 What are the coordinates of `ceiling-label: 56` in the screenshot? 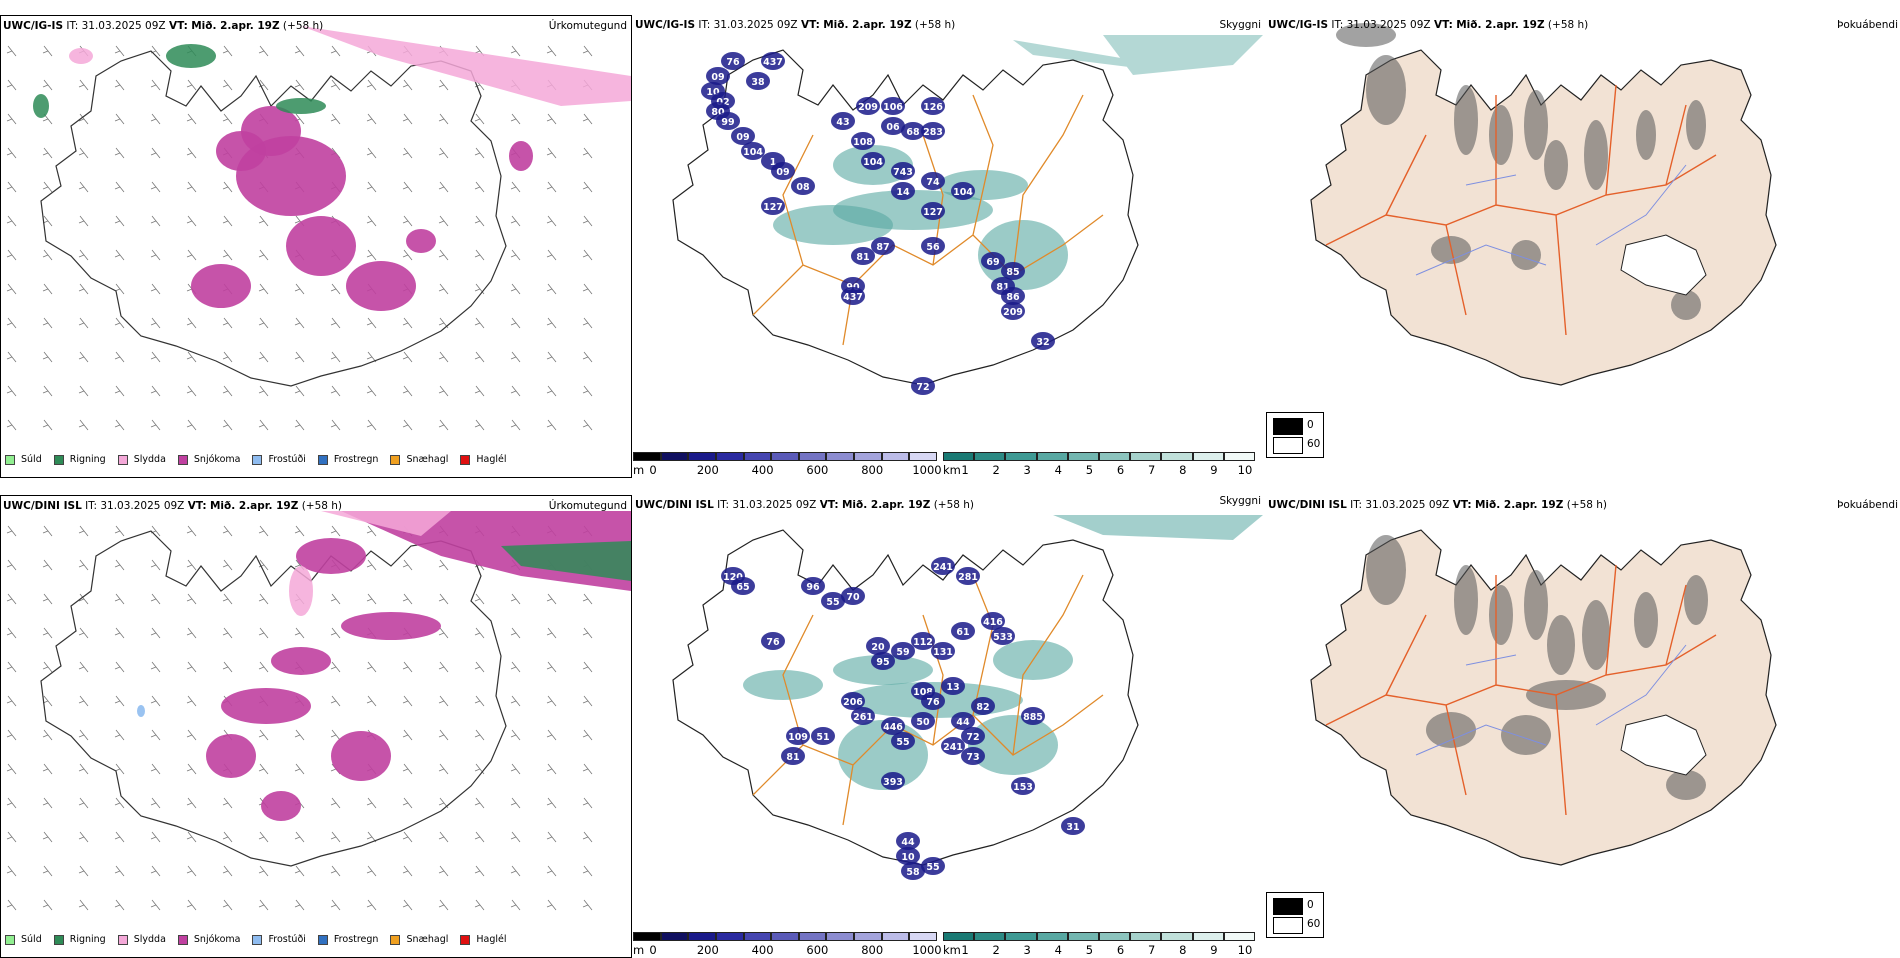 It's located at (933, 247).